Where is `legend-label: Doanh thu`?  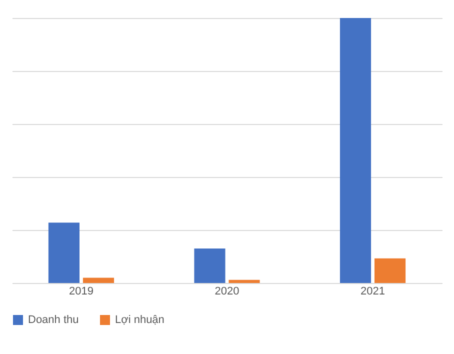 legend-label: Doanh thu is located at coordinates (53, 320).